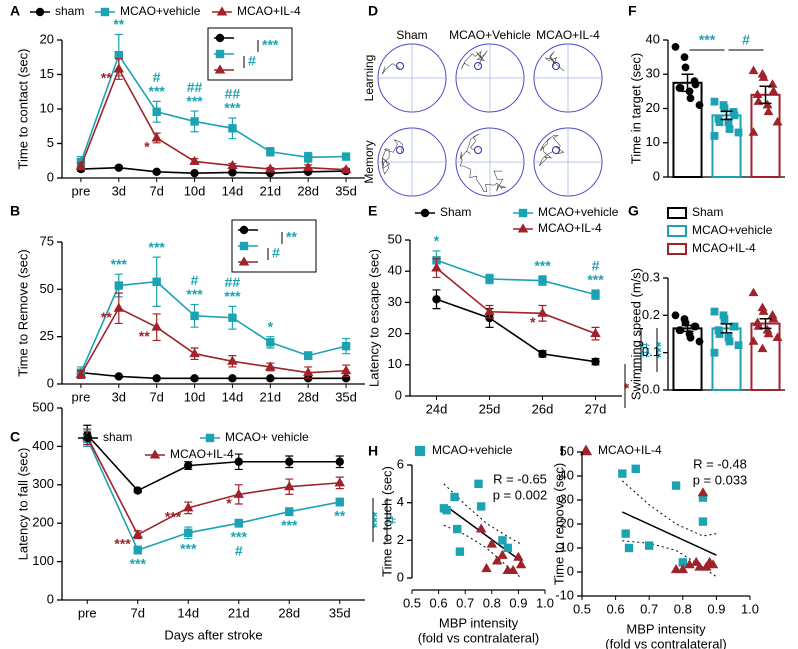  Describe the element at coordinates (400, 463) in the screenshot. I see `y-tick-label: 6` at that location.